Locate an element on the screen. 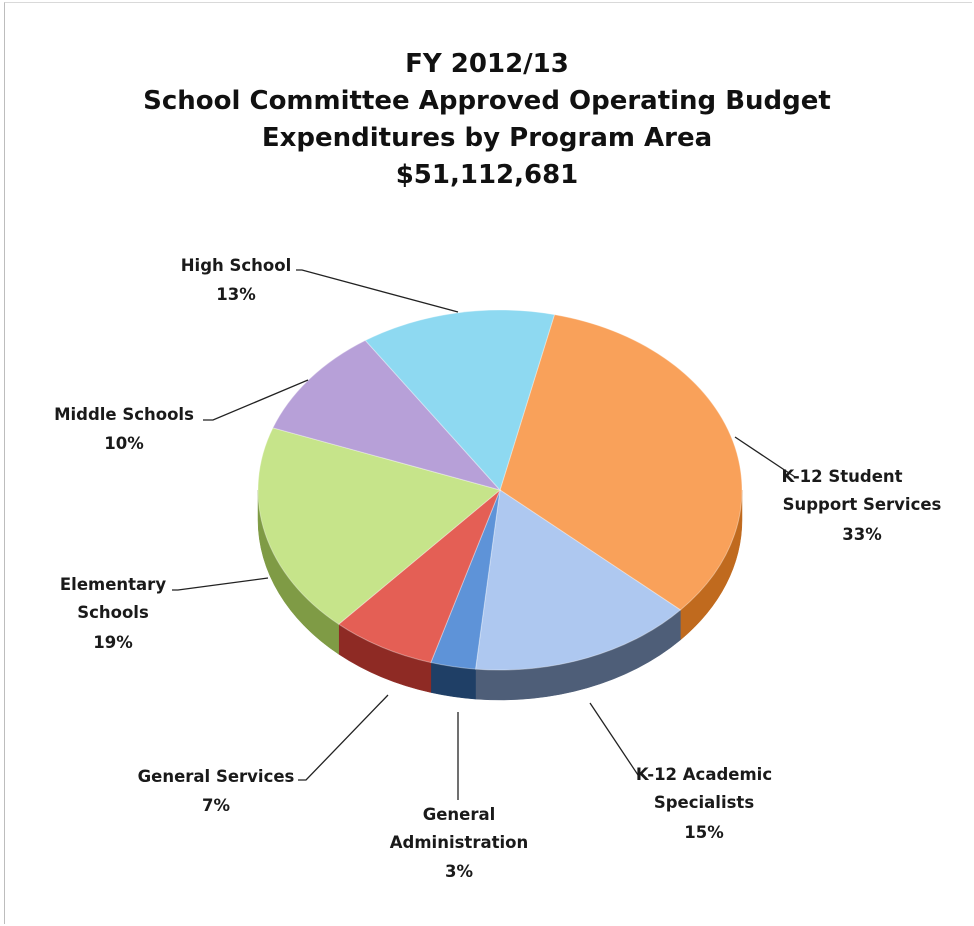 The height and width of the screenshot is (926, 974). pie-slice-elementary-schools is located at coordinates (379, 526).